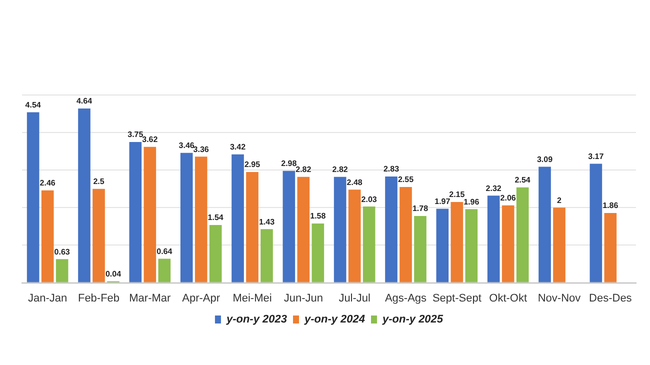 The height and width of the screenshot is (365, 650). I want to click on data-label: 1.78, so click(420, 209).